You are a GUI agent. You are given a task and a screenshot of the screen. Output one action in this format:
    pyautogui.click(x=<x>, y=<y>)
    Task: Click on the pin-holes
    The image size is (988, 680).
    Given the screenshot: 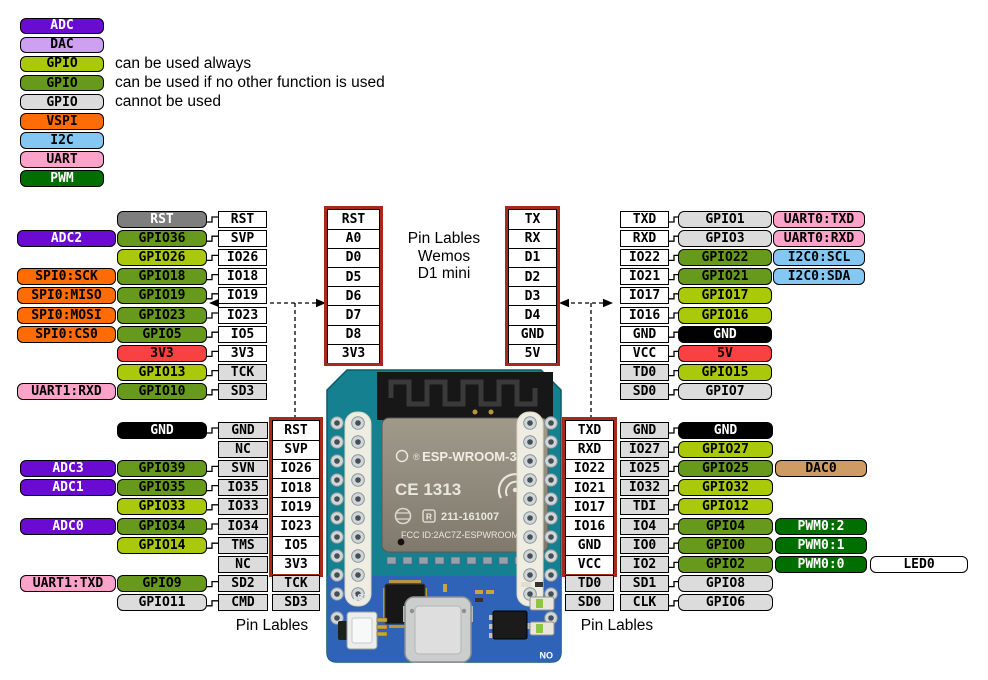 What is the action you would take?
    pyautogui.click(x=444, y=520)
    